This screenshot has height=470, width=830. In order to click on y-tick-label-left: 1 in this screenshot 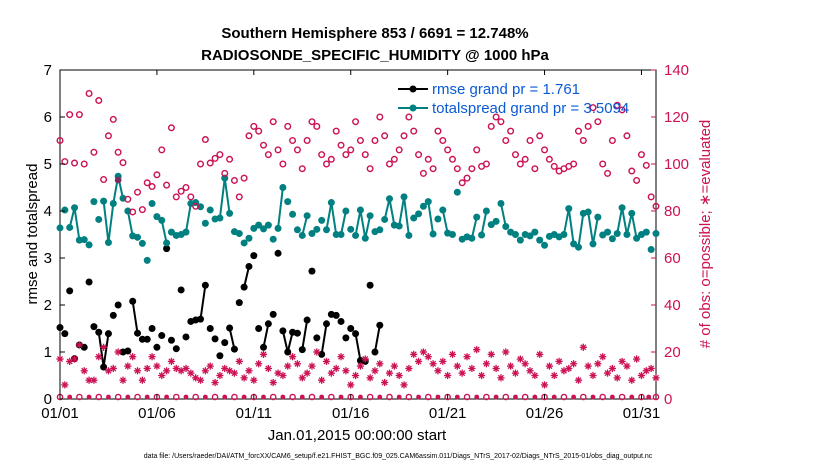, I will do `click(48, 352)`.